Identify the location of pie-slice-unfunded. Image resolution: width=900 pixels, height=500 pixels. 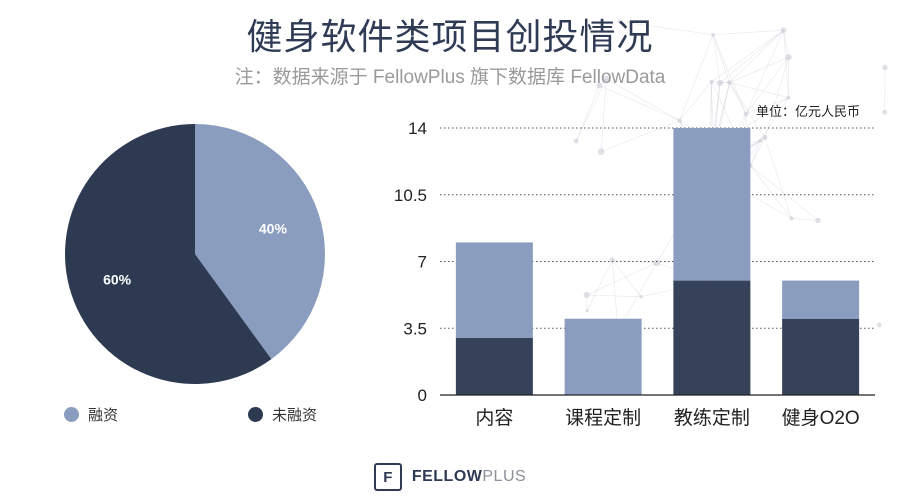
(168, 254).